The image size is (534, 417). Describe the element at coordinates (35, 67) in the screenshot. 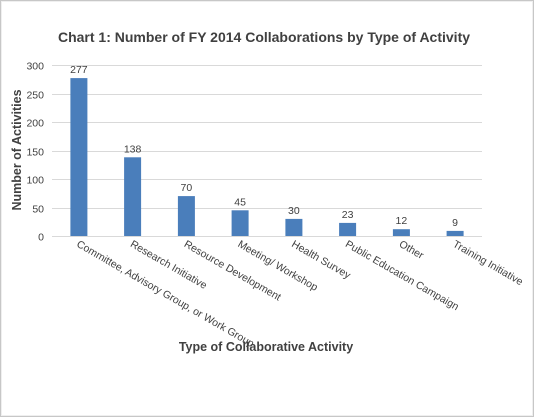

I see `y-tick-label: 300` at that location.